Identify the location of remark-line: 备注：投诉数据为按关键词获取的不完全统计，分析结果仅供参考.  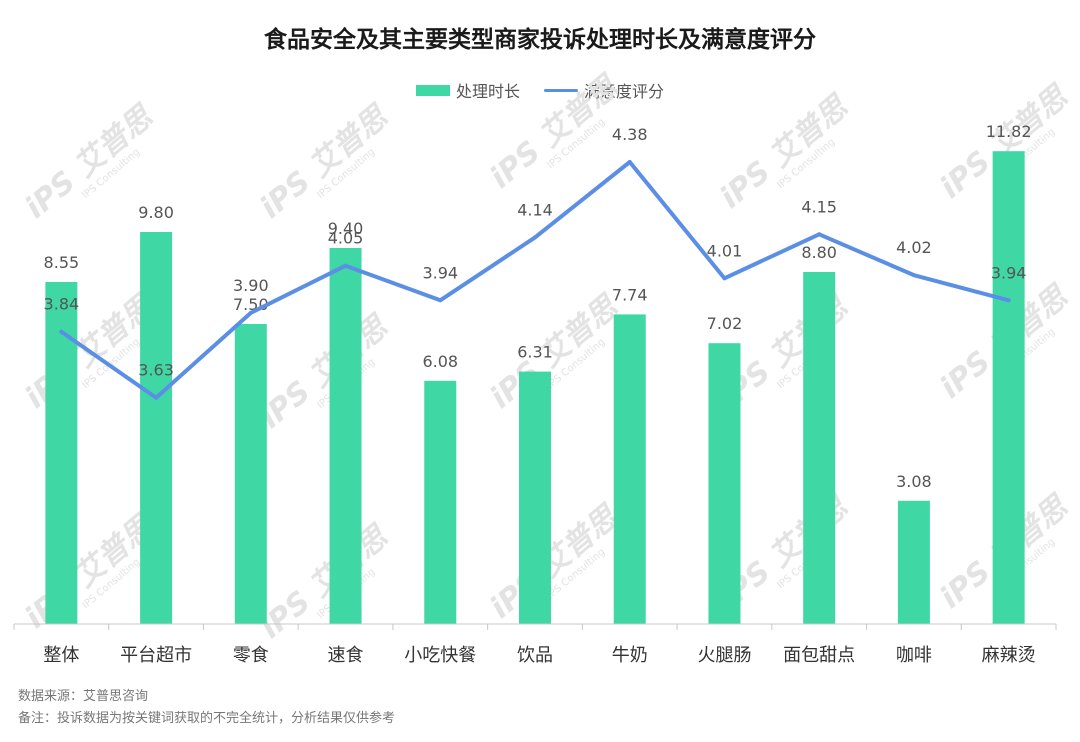
(206, 719).